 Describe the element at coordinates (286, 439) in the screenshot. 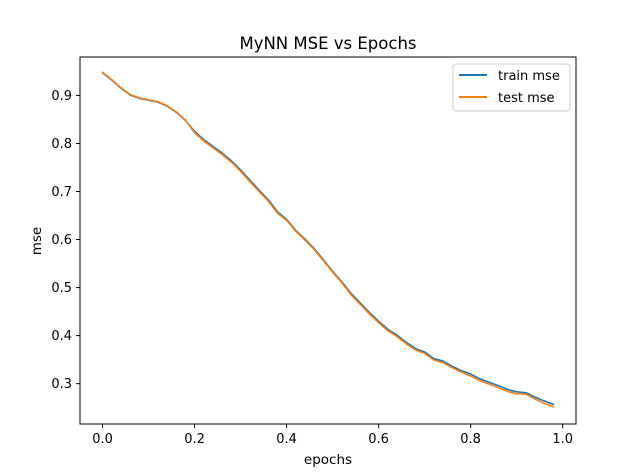

I see `x-tick-label: 0.4` at that location.